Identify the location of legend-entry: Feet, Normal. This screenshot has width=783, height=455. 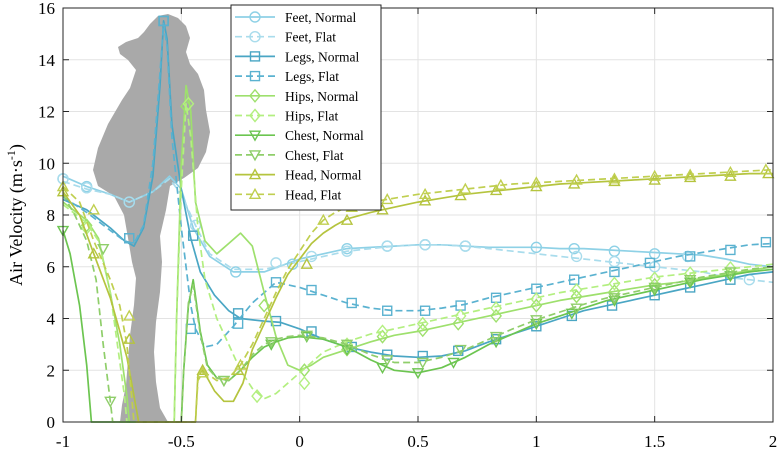
(295, 17).